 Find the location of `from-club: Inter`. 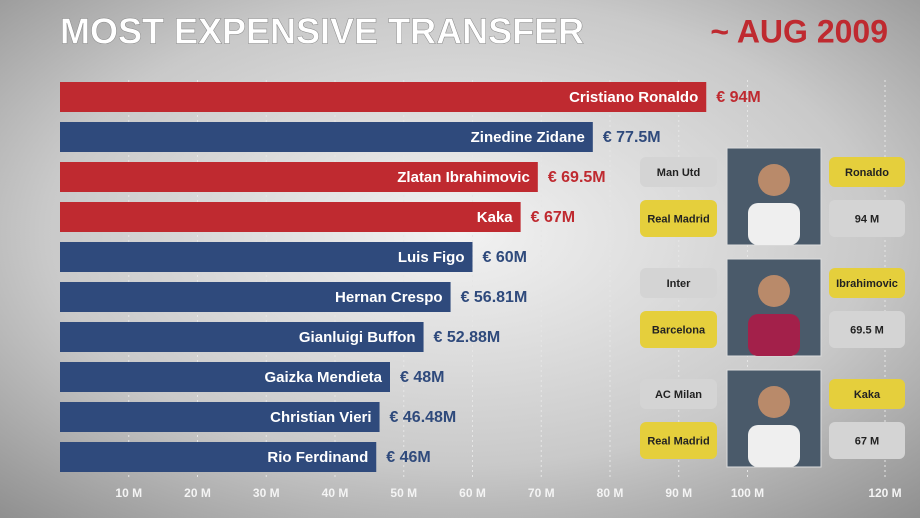

from-club: Inter is located at coordinates (679, 284).